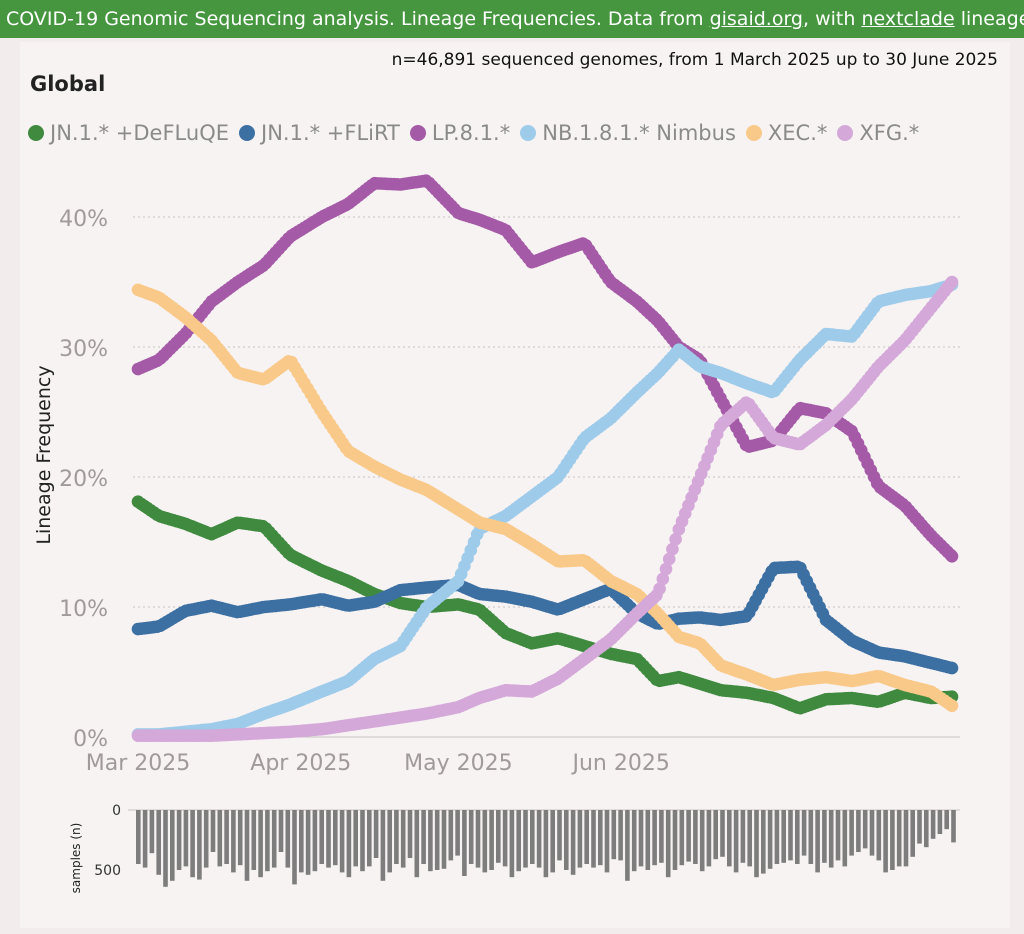  What do you see at coordinates (889, 133) in the screenshot?
I see `legend-label: XFG.*` at bounding box center [889, 133].